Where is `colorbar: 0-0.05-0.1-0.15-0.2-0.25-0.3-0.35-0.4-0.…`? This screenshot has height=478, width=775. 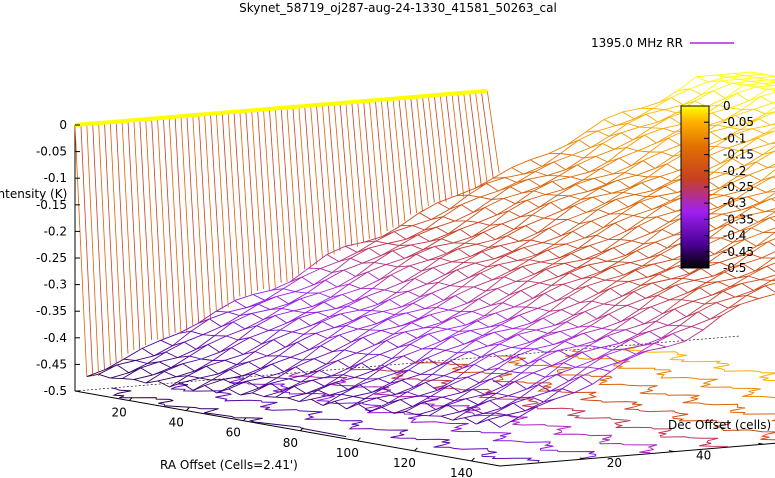
colorbar: 0-0.05-0.1-0.15-0.2-0.25-0.3-0.35-0.4-0.… is located at coordinates (717, 187).